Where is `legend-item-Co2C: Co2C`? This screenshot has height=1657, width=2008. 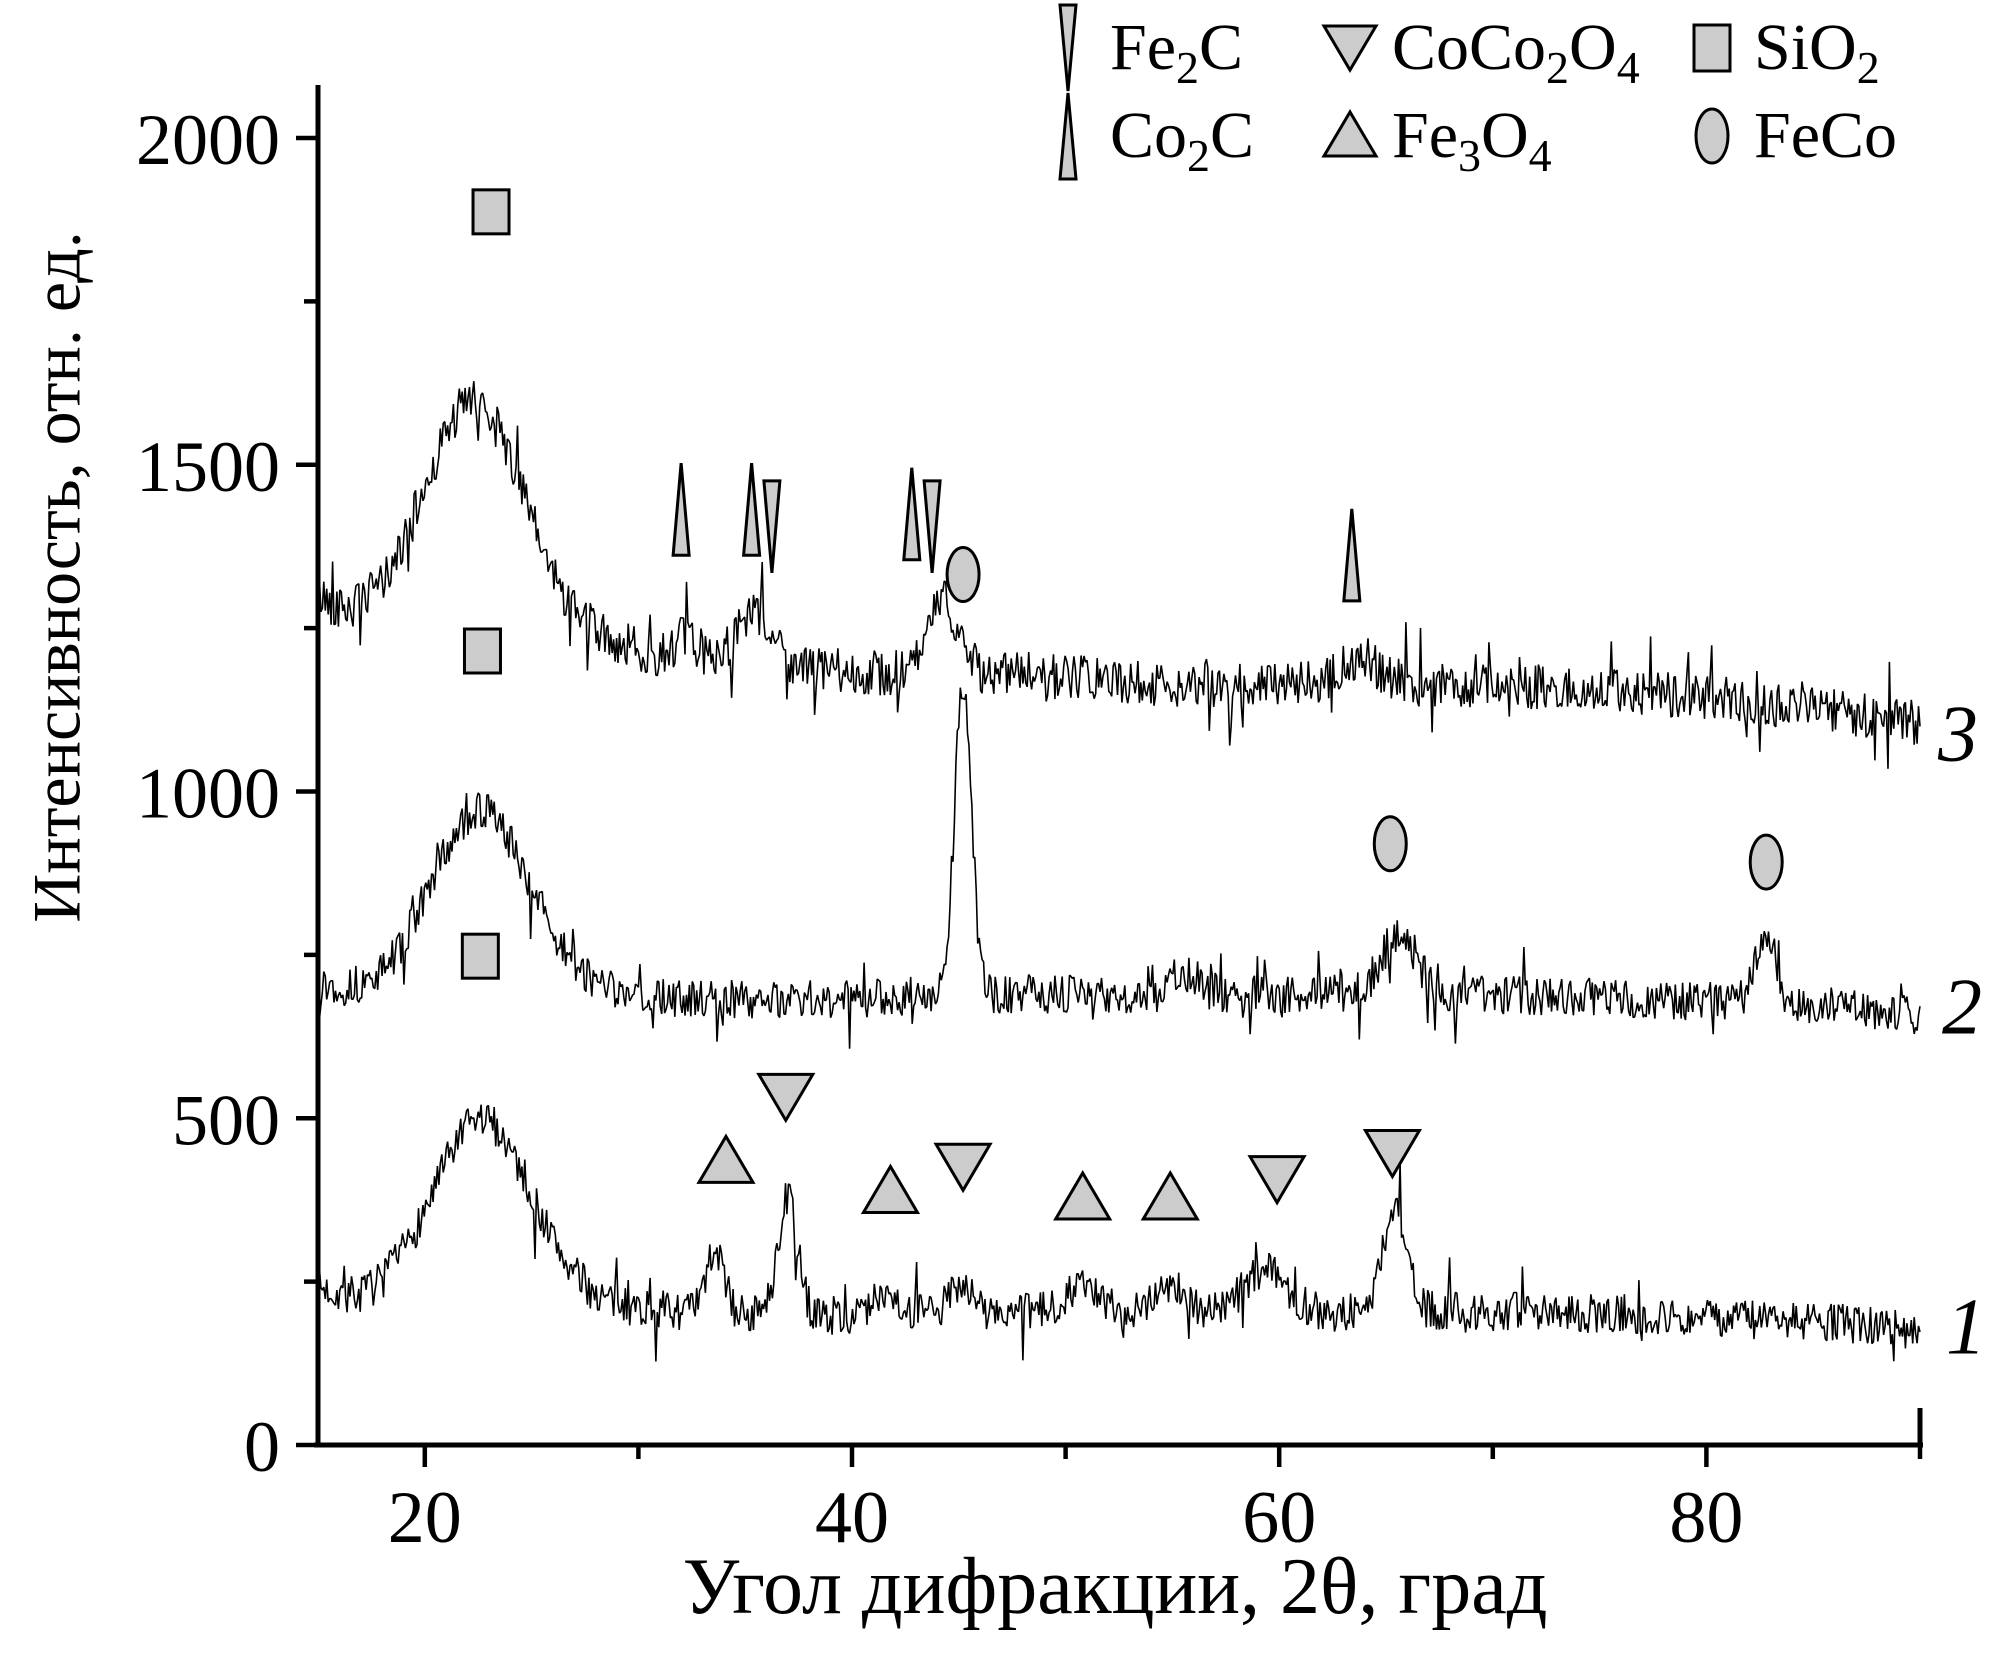
legend-item-Co2C: Co2C is located at coordinates (1178, 137).